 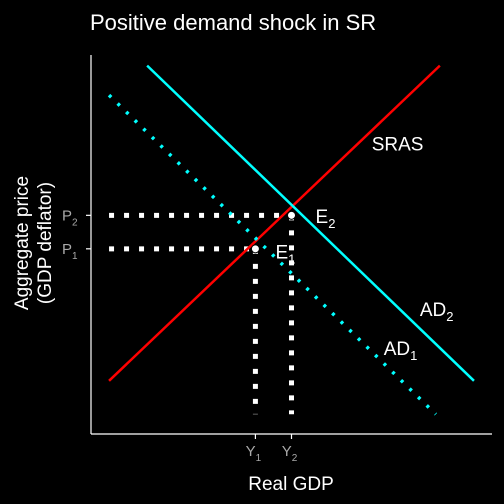 What do you see at coordinates (259, 458) in the screenshot?
I see `x-tick-label-1-sub: 1` at bounding box center [259, 458].